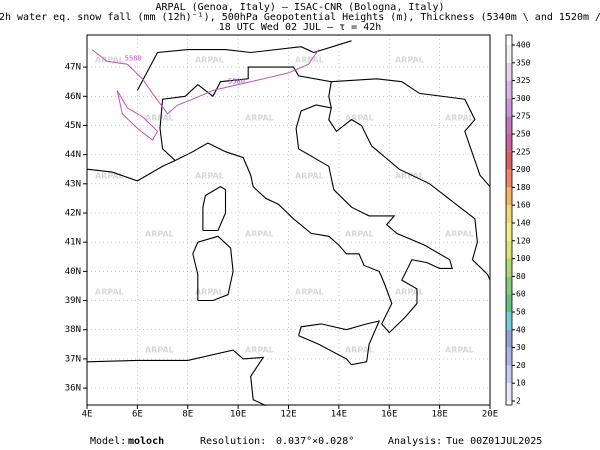 Image resolution: width=600 pixels, height=450 pixels. I want to click on x-tick-label: 12E, so click(288, 415).